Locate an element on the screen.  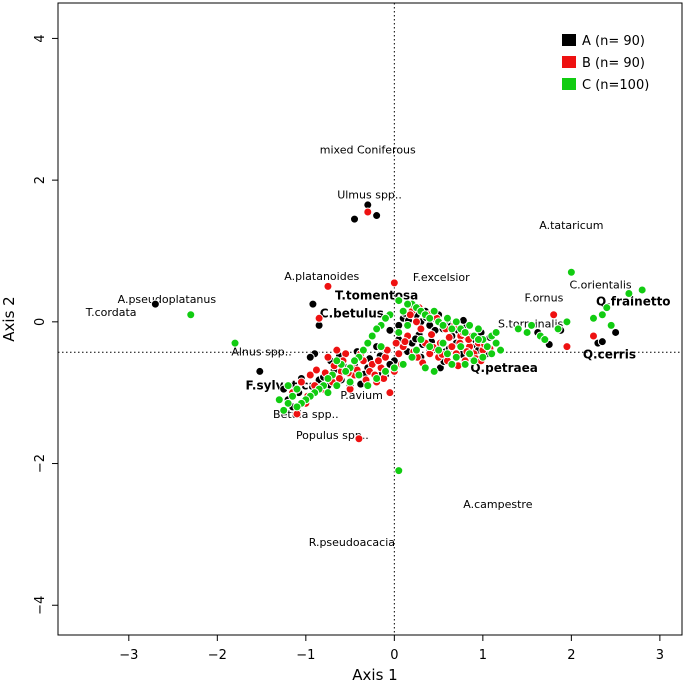
x-tick-label: 2 is located at coordinates (571, 655).